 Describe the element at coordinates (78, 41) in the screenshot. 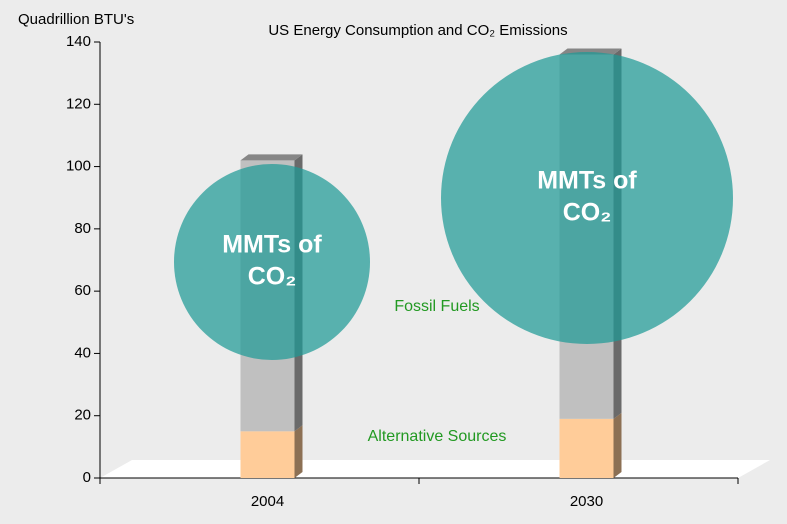

I see `y-tick-label: 140` at that location.